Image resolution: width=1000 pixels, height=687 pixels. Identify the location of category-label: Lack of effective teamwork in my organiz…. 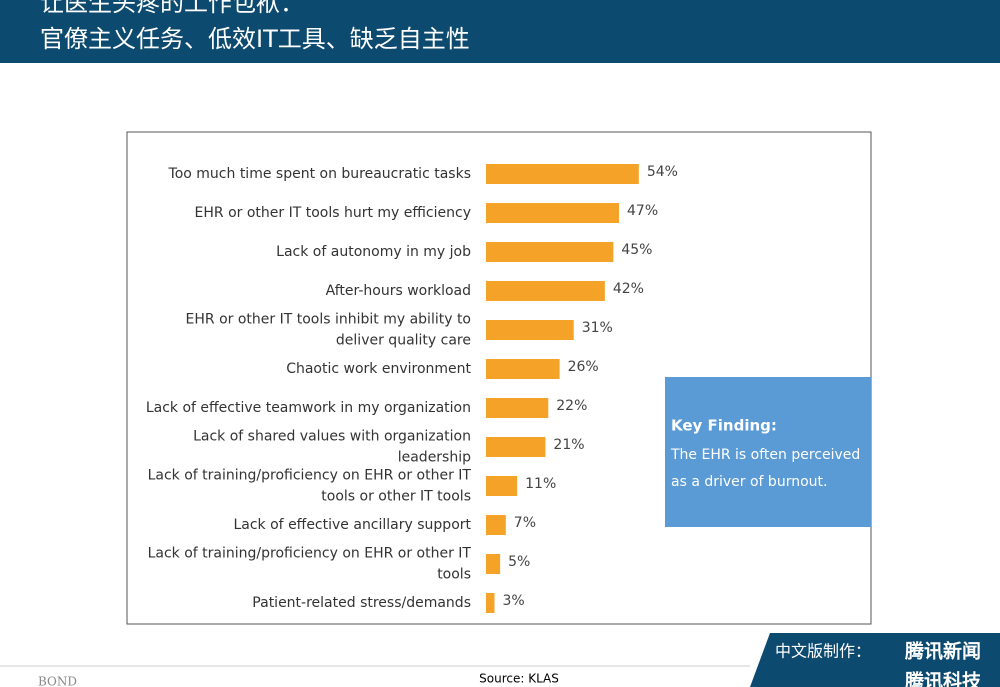
(308, 408).